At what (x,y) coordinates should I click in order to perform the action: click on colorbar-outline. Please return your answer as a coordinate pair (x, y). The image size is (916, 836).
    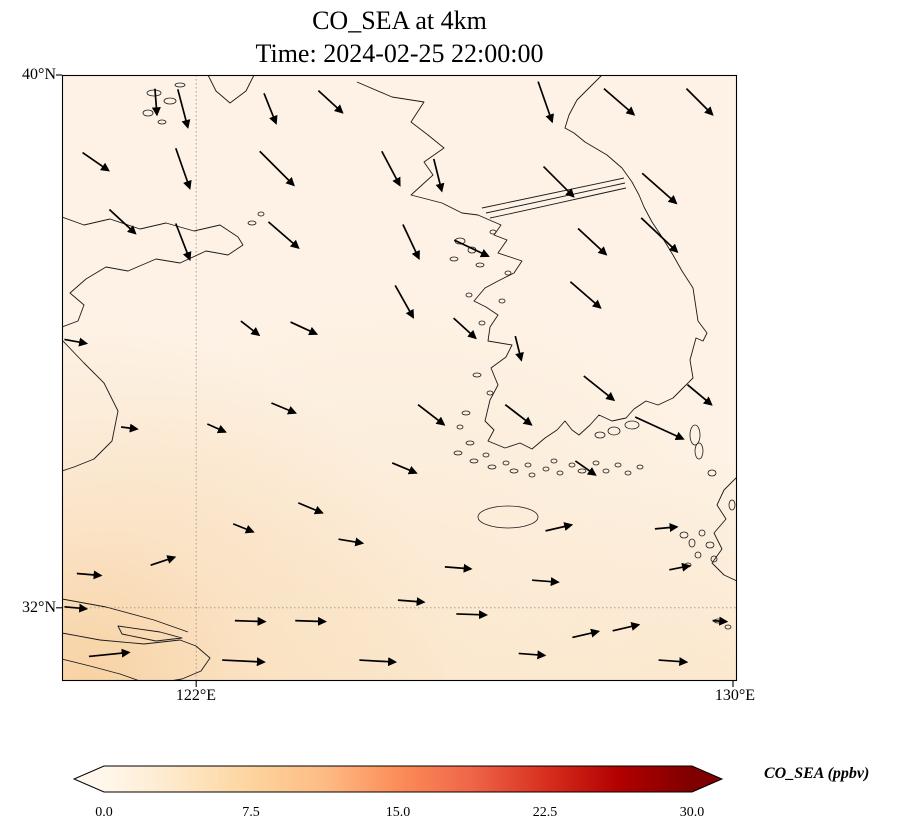
    Looking at the image, I should click on (398, 779).